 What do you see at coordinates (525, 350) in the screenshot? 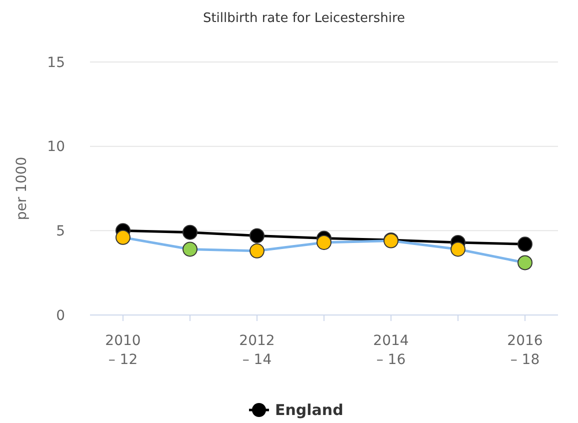
I see `x-tick-label: 2016 – 18` at bounding box center [525, 350].